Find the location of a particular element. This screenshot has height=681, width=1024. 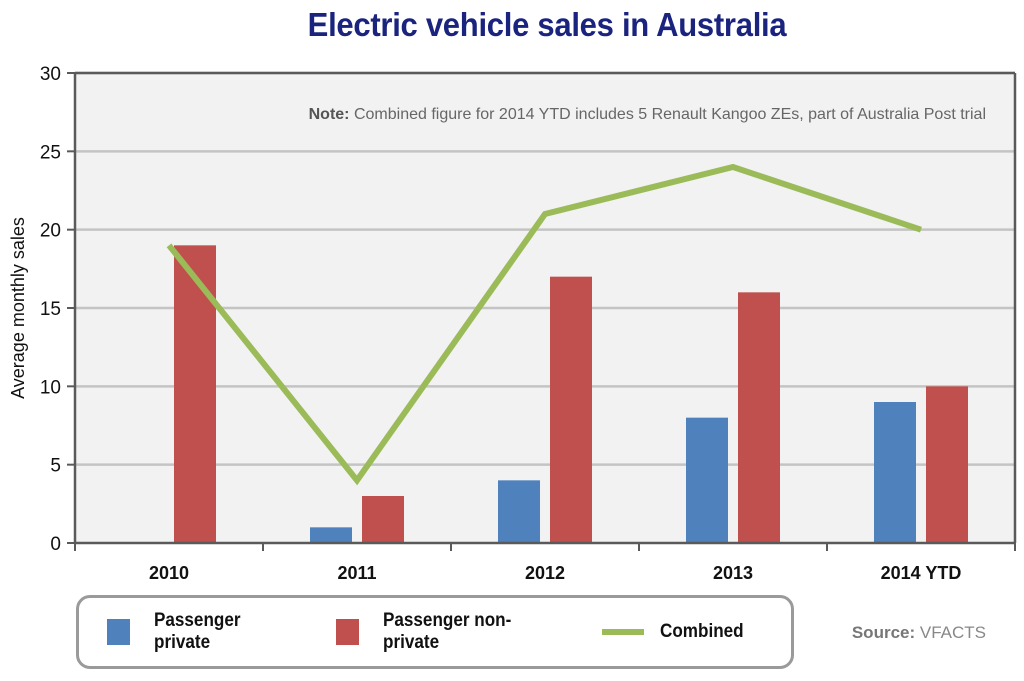

legend-line-combined is located at coordinates (623, 632).